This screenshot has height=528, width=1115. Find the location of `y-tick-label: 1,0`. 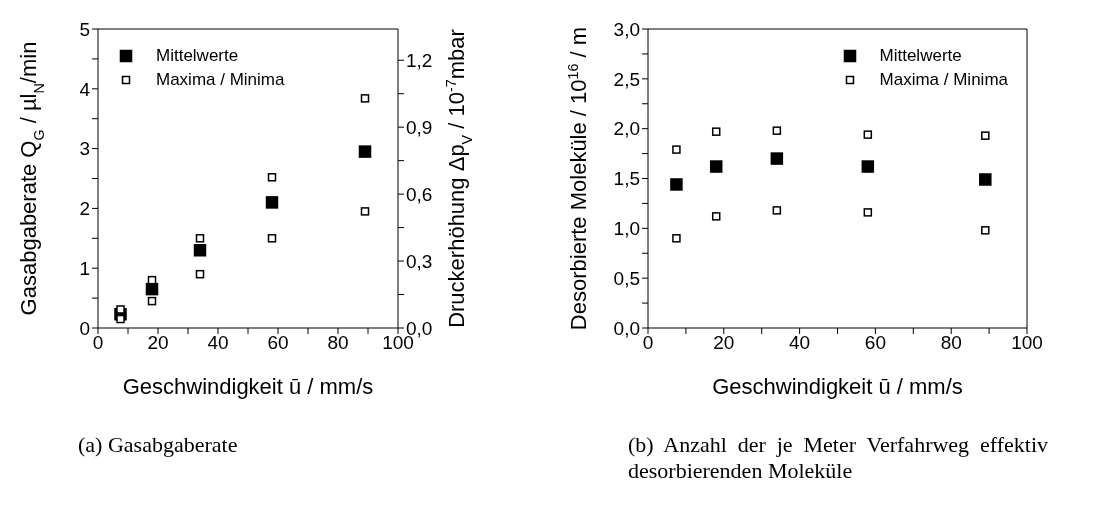

y-tick-label: 1,0 is located at coordinates (626, 229).